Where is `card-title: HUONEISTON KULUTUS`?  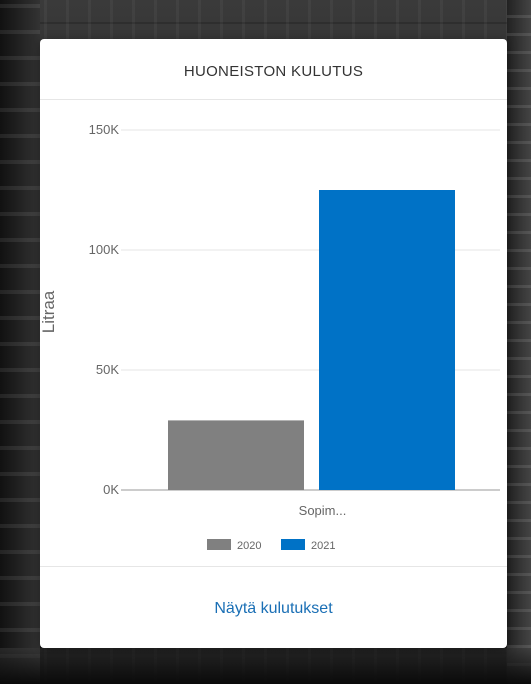
card-title: HUONEISTON KULUTUS is located at coordinates (273, 71).